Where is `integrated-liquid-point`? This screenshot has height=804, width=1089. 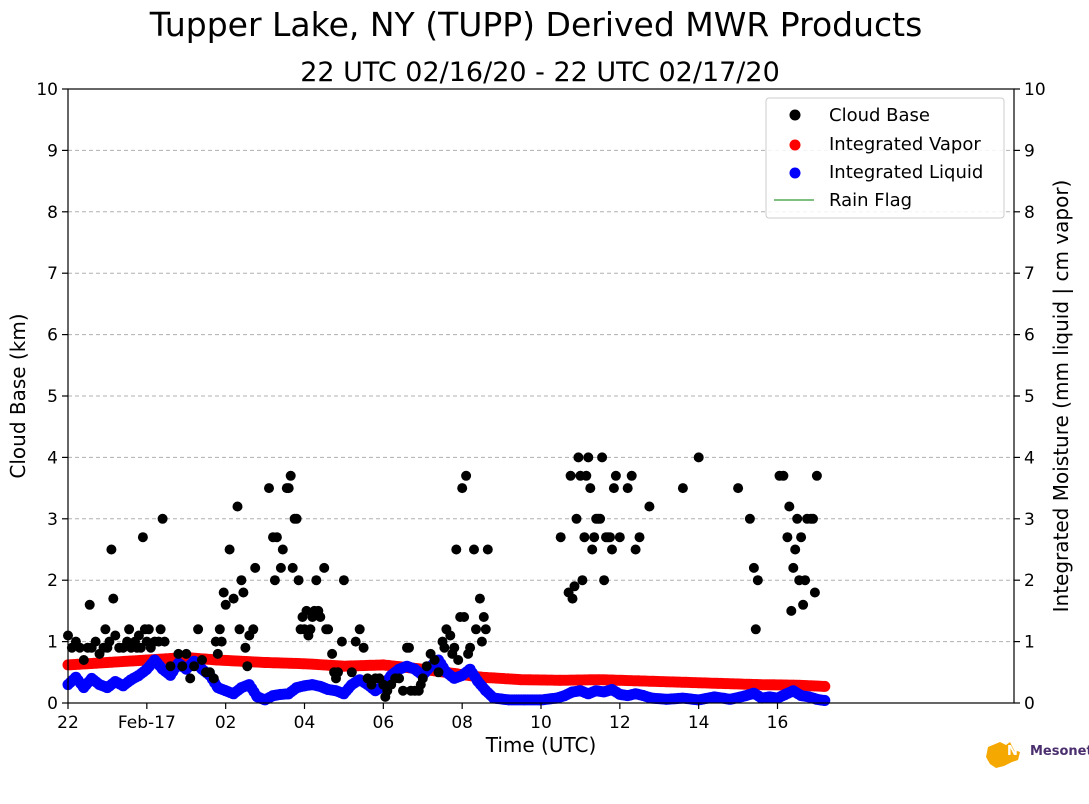 integrated-liquid-point is located at coordinates (825, 700).